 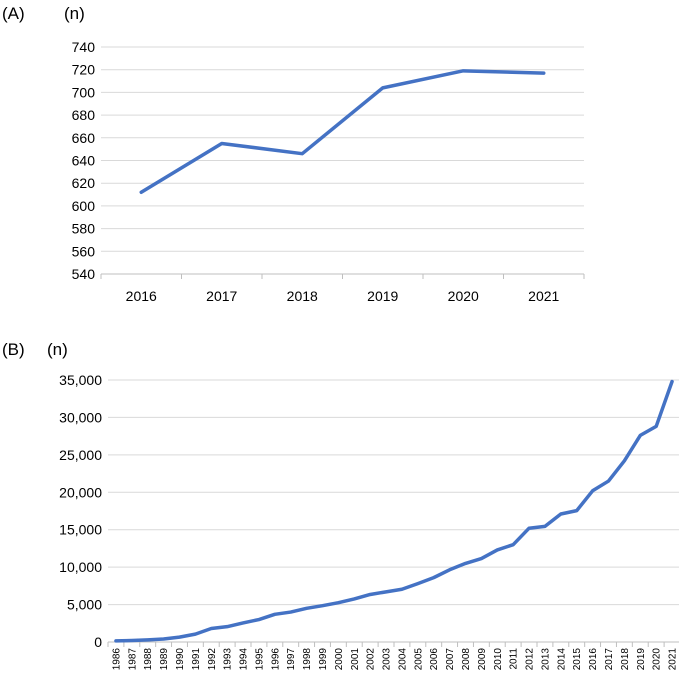 What do you see at coordinates (339, 659) in the screenshot?
I see `x-tick-label: 2000` at bounding box center [339, 659].